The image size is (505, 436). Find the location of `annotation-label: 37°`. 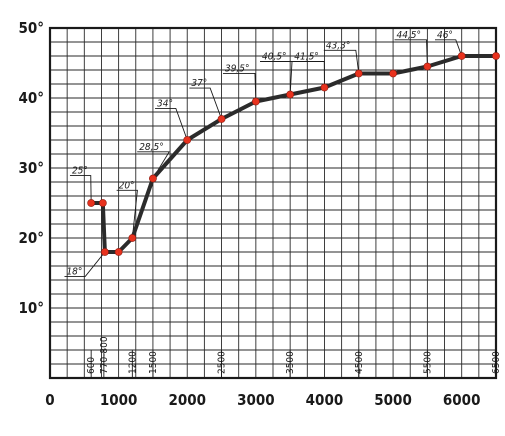

annotation-label: 37° is located at coordinates (199, 83).